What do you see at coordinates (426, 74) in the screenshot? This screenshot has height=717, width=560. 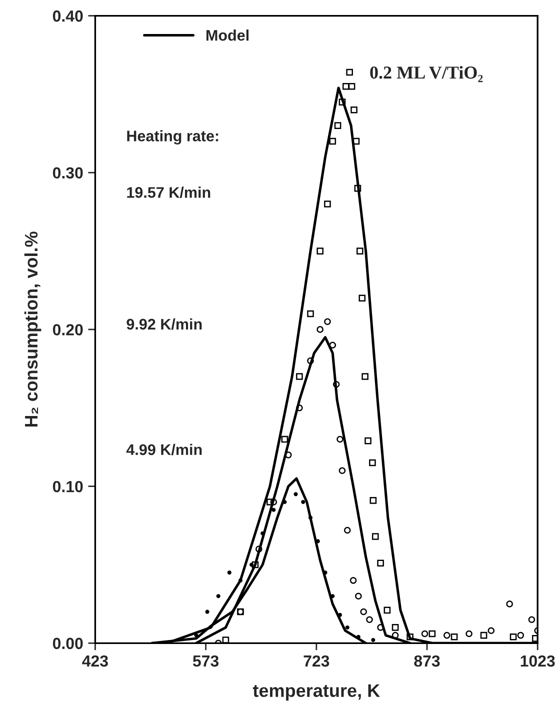 I see `annotation: 0.2 ML V/TiO₂` at bounding box center [426, 74].